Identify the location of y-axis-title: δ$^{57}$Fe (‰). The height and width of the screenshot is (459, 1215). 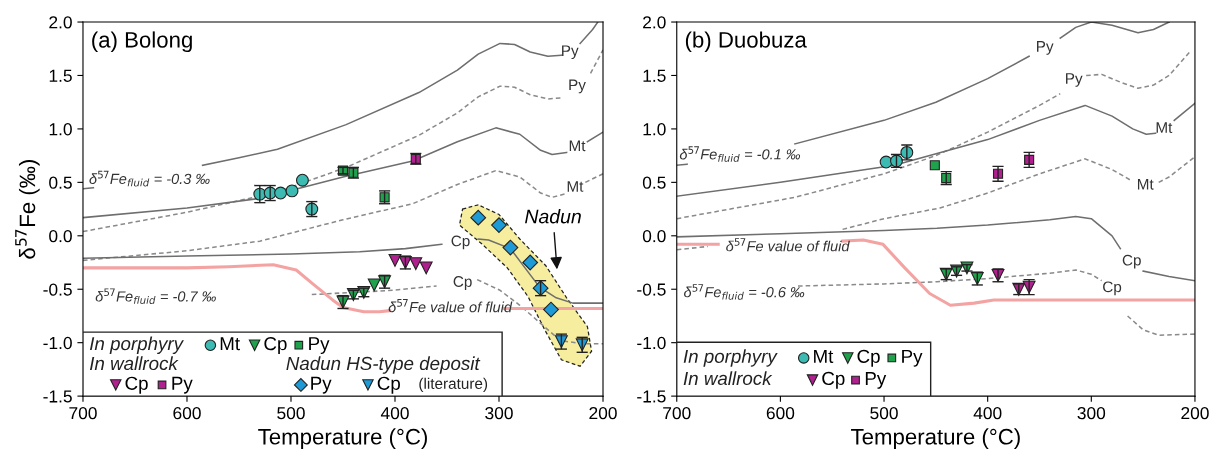
(27, 209).